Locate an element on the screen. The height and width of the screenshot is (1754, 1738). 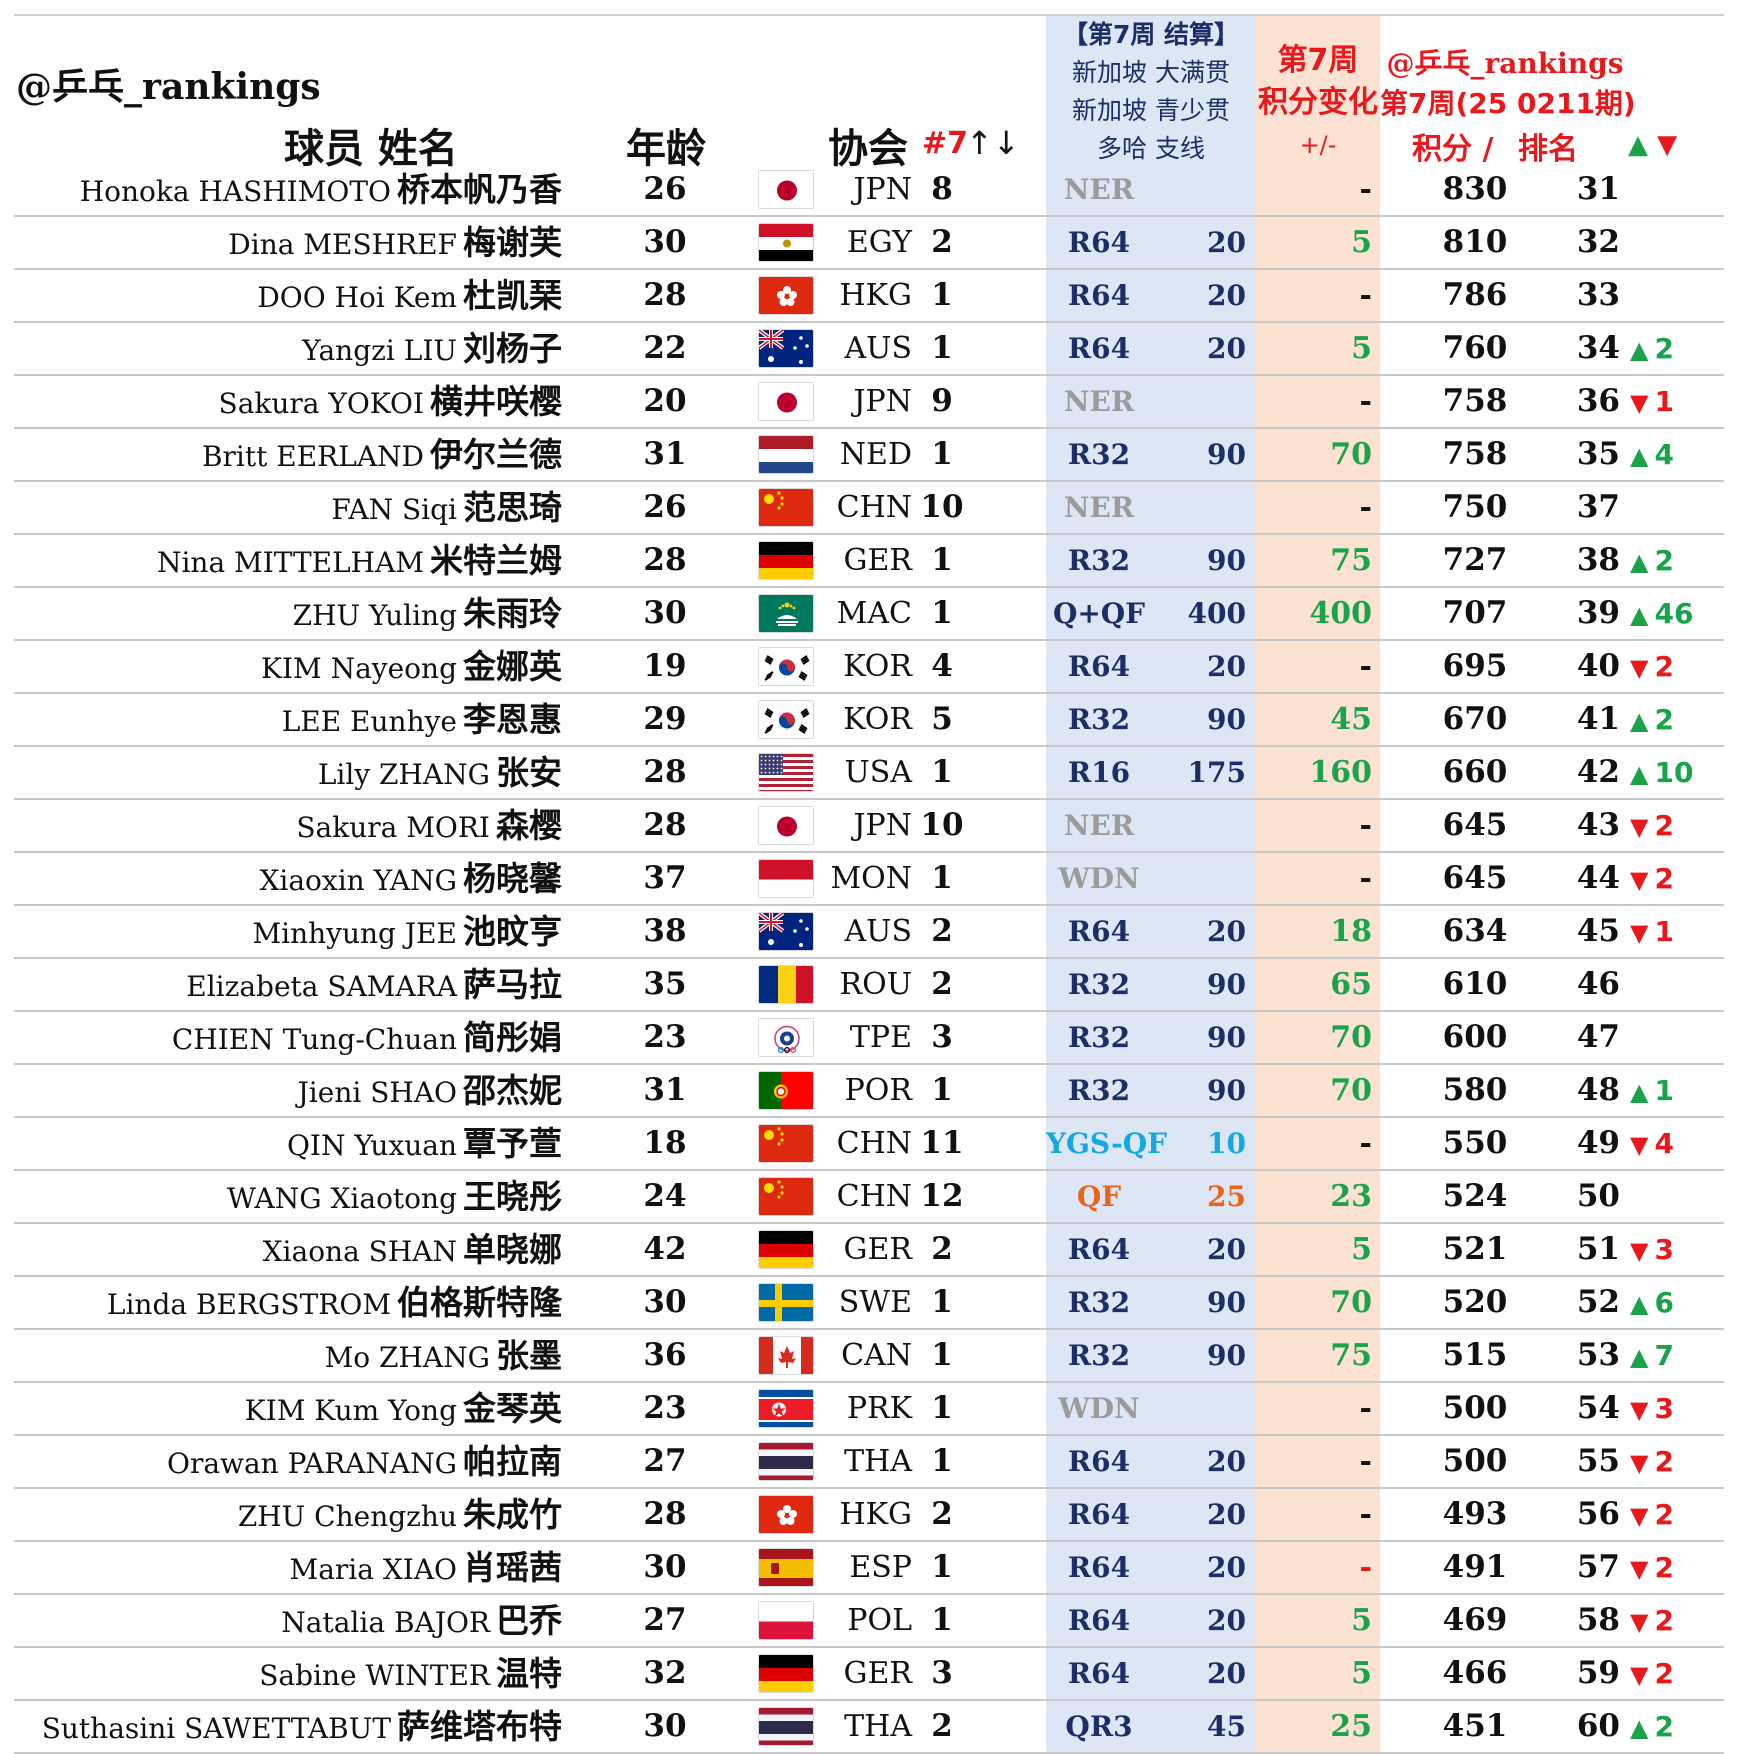
player-name-chinese: 帕拉南 is located at coordinates (512, 1461).